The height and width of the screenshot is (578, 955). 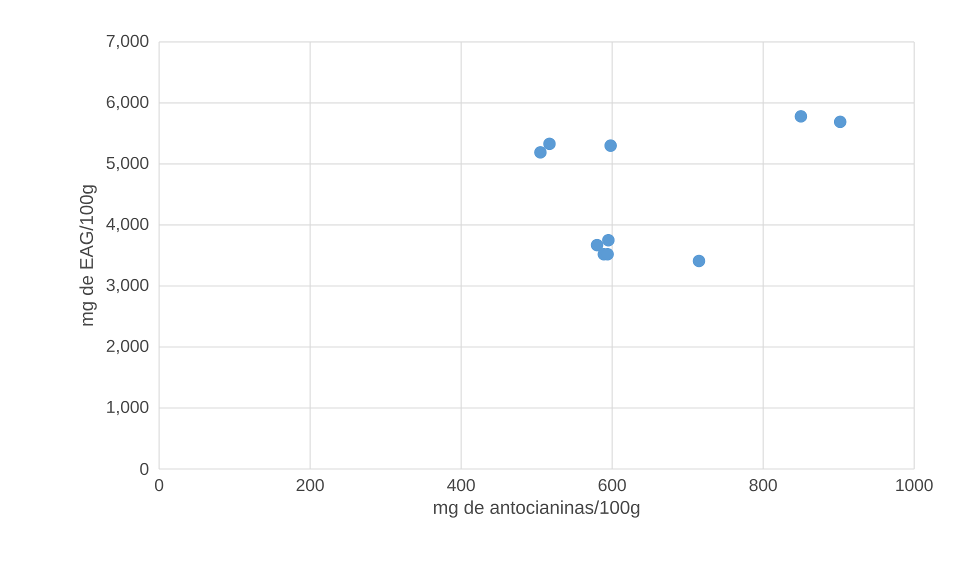 I want to click on y-tick-label: 7,000, so click(x=127, y=42).